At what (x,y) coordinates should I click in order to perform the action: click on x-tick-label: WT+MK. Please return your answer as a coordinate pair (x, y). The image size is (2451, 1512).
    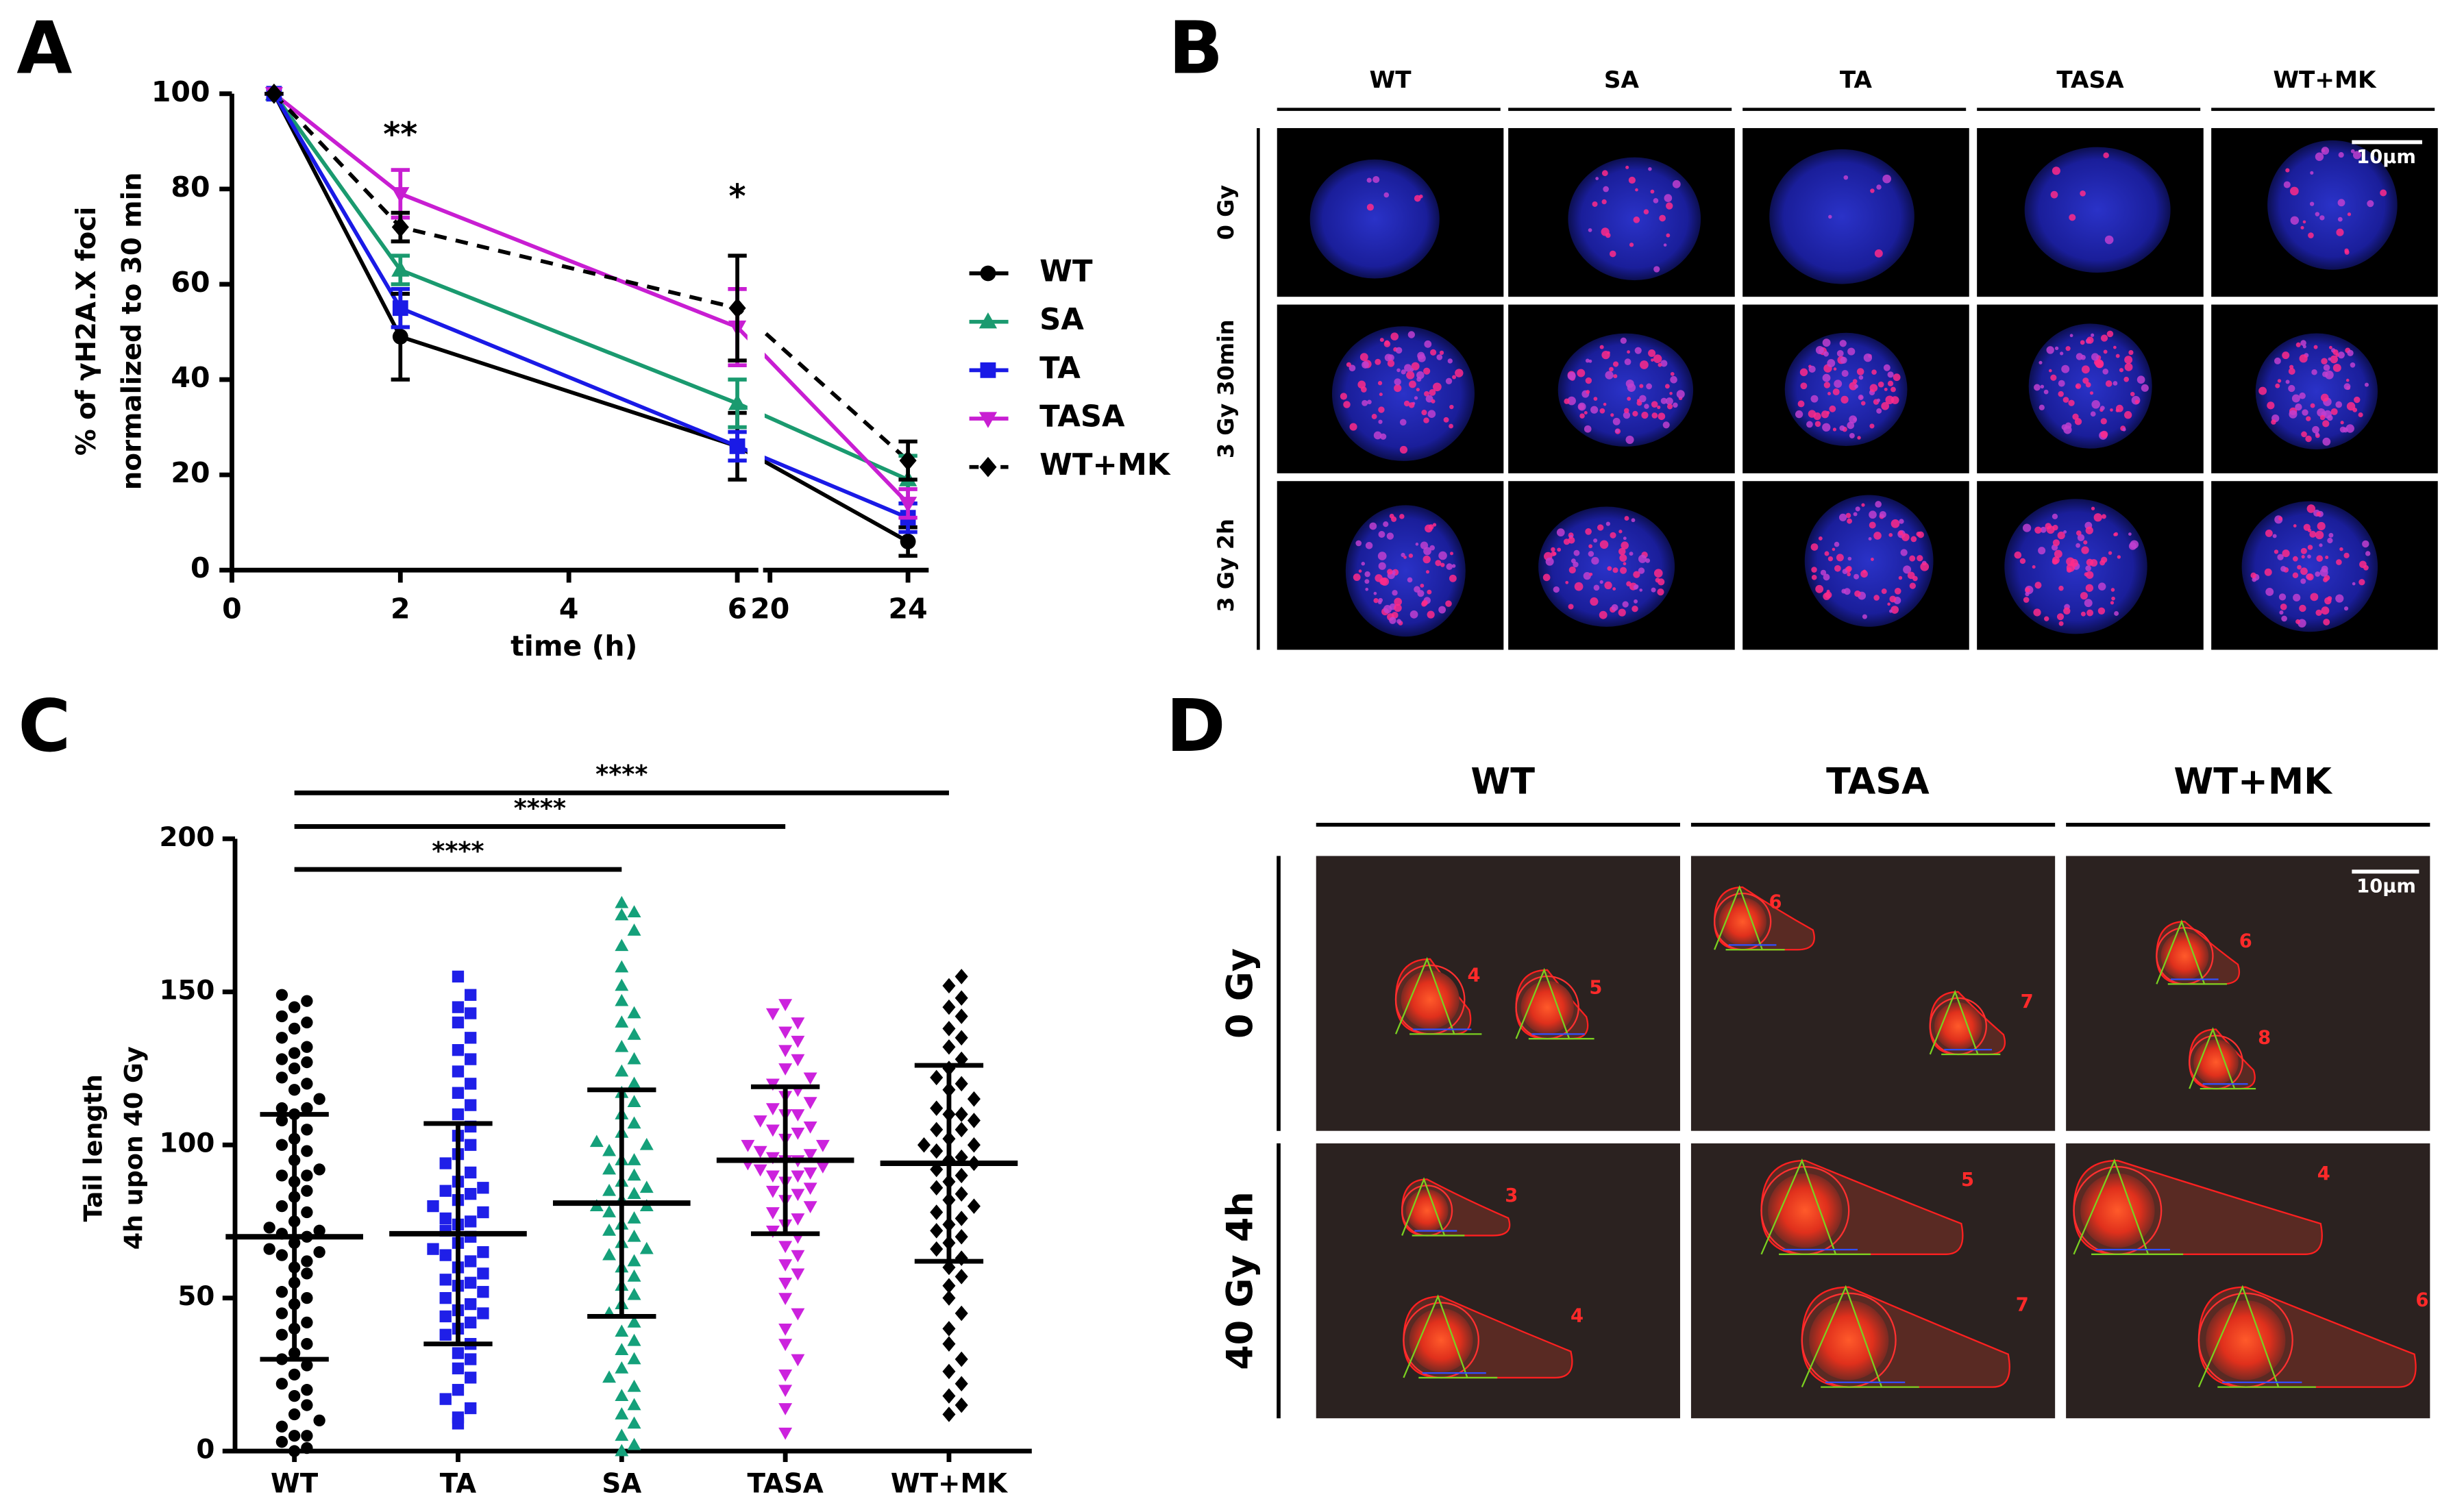
    Looking at the image, I should click on (950, 1484).